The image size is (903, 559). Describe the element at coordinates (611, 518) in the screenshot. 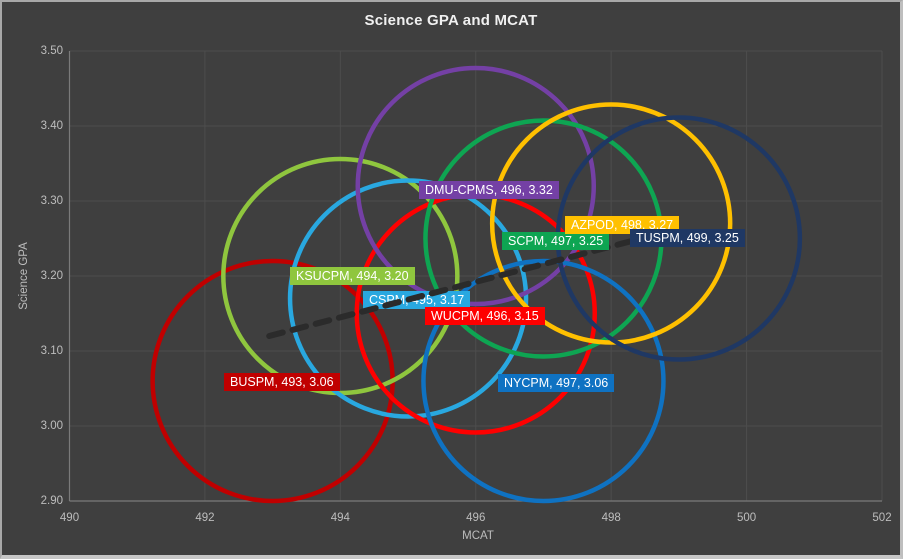

I see `x-tick-498: 498` at that location.